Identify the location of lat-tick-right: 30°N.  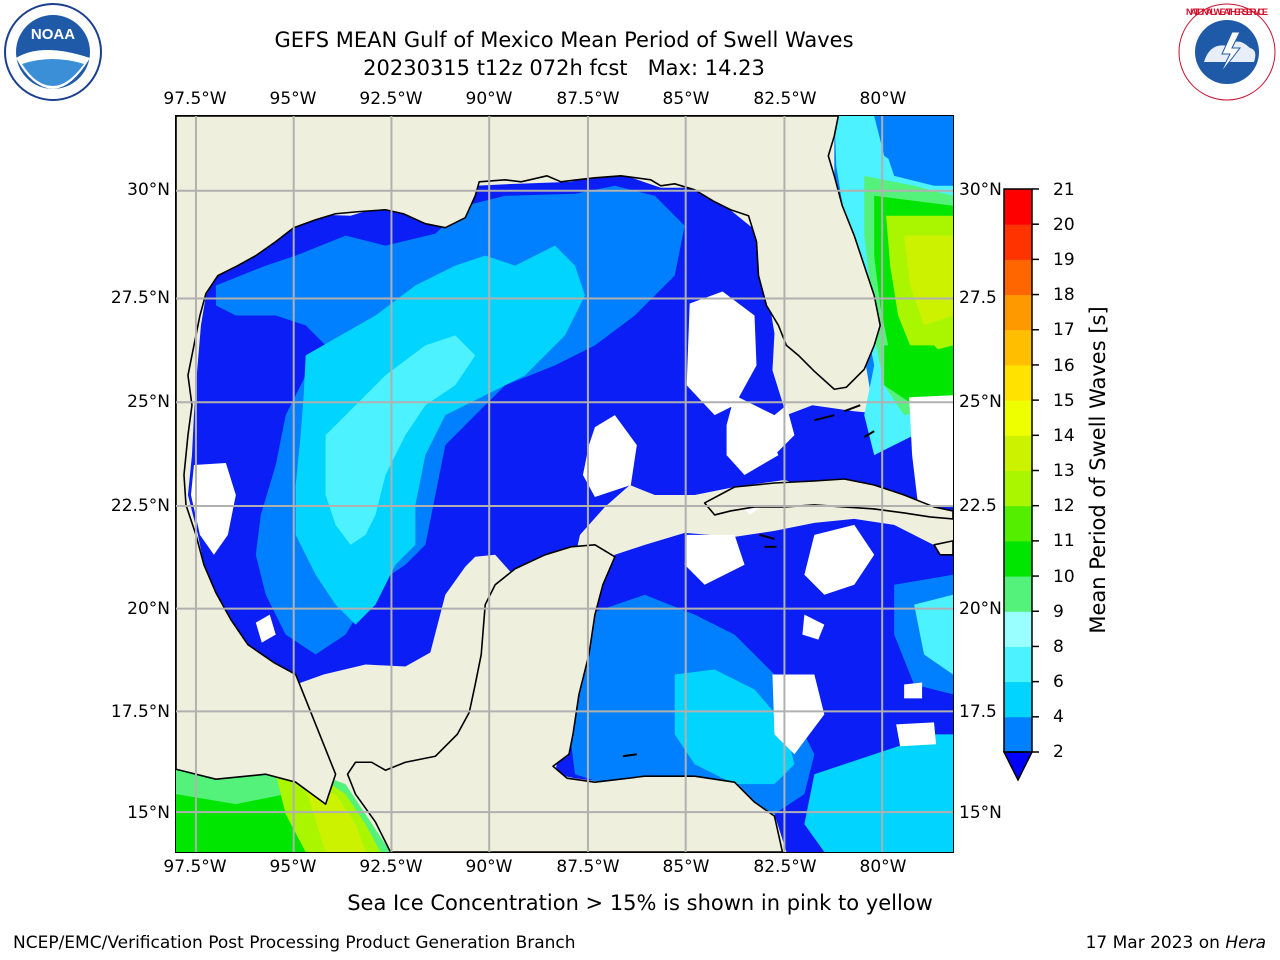
(980, 190).